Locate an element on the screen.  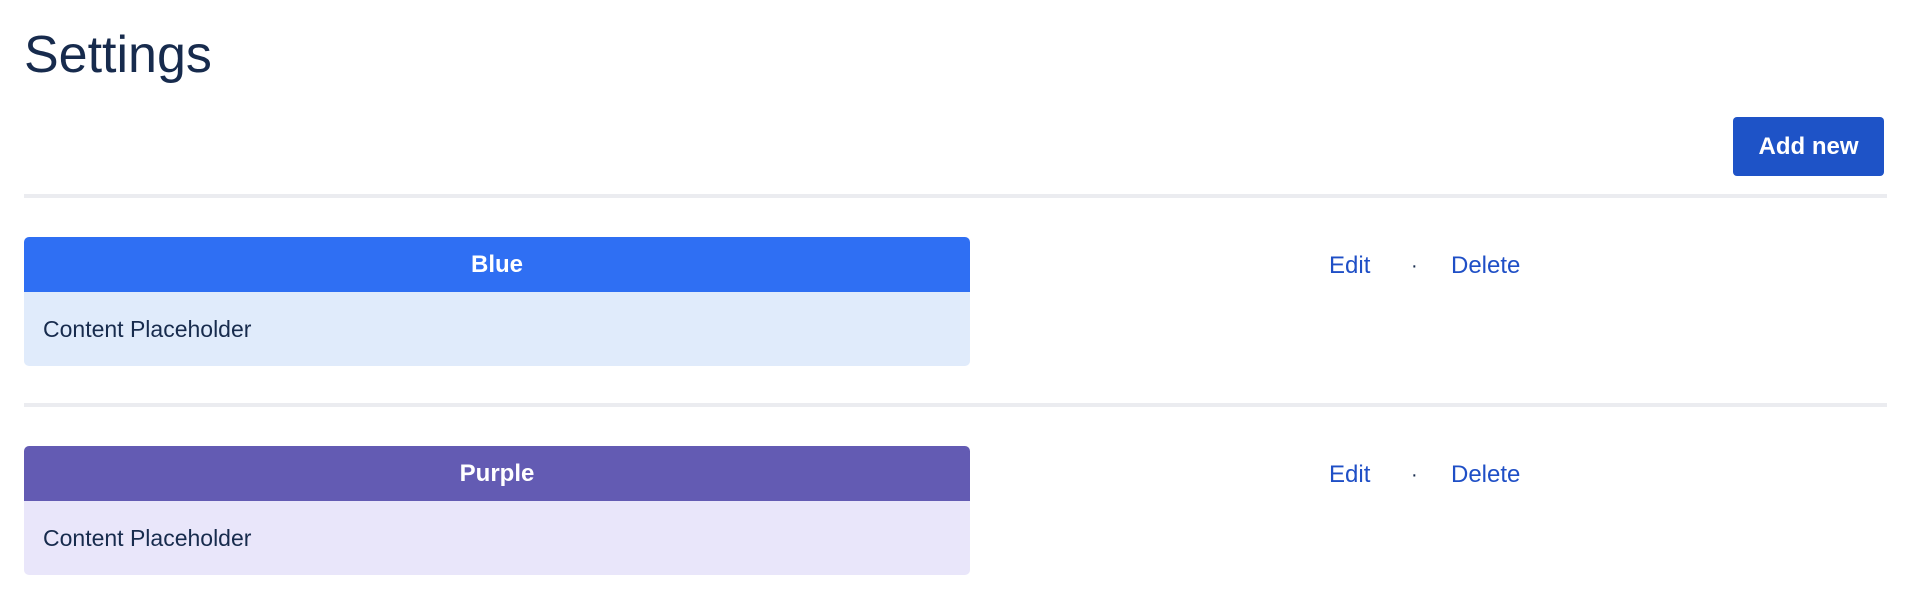
item-card-purple: Purple Content Placeholder is located at coordinates (497, 510).